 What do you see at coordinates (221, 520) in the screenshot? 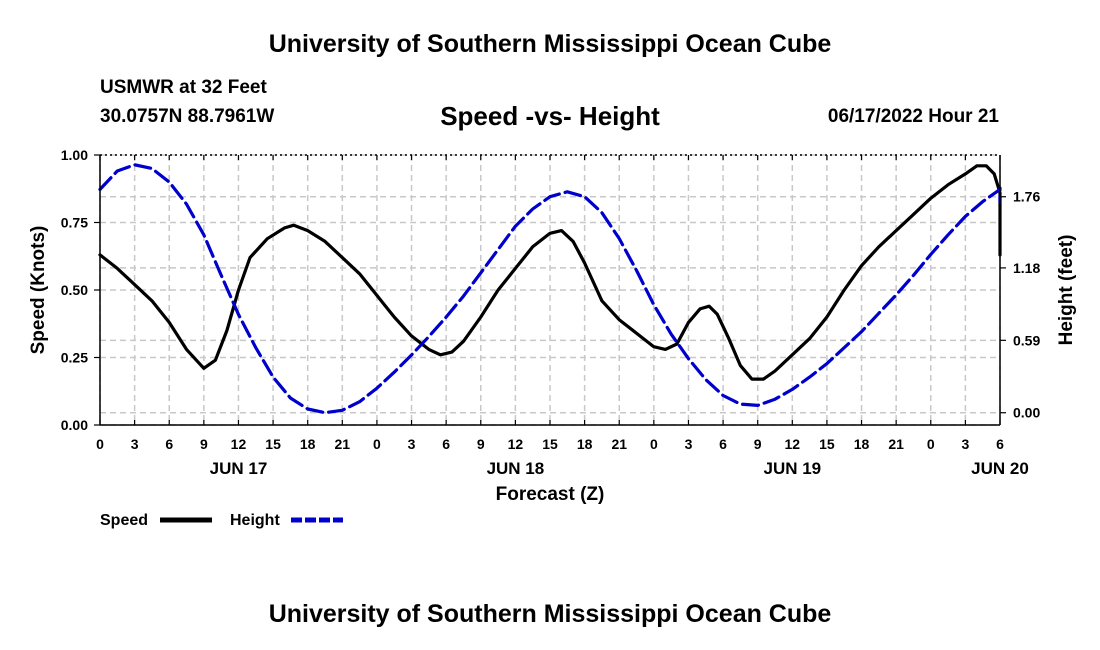
I see `legend: Speed Height` at bounding box center [221, 520].